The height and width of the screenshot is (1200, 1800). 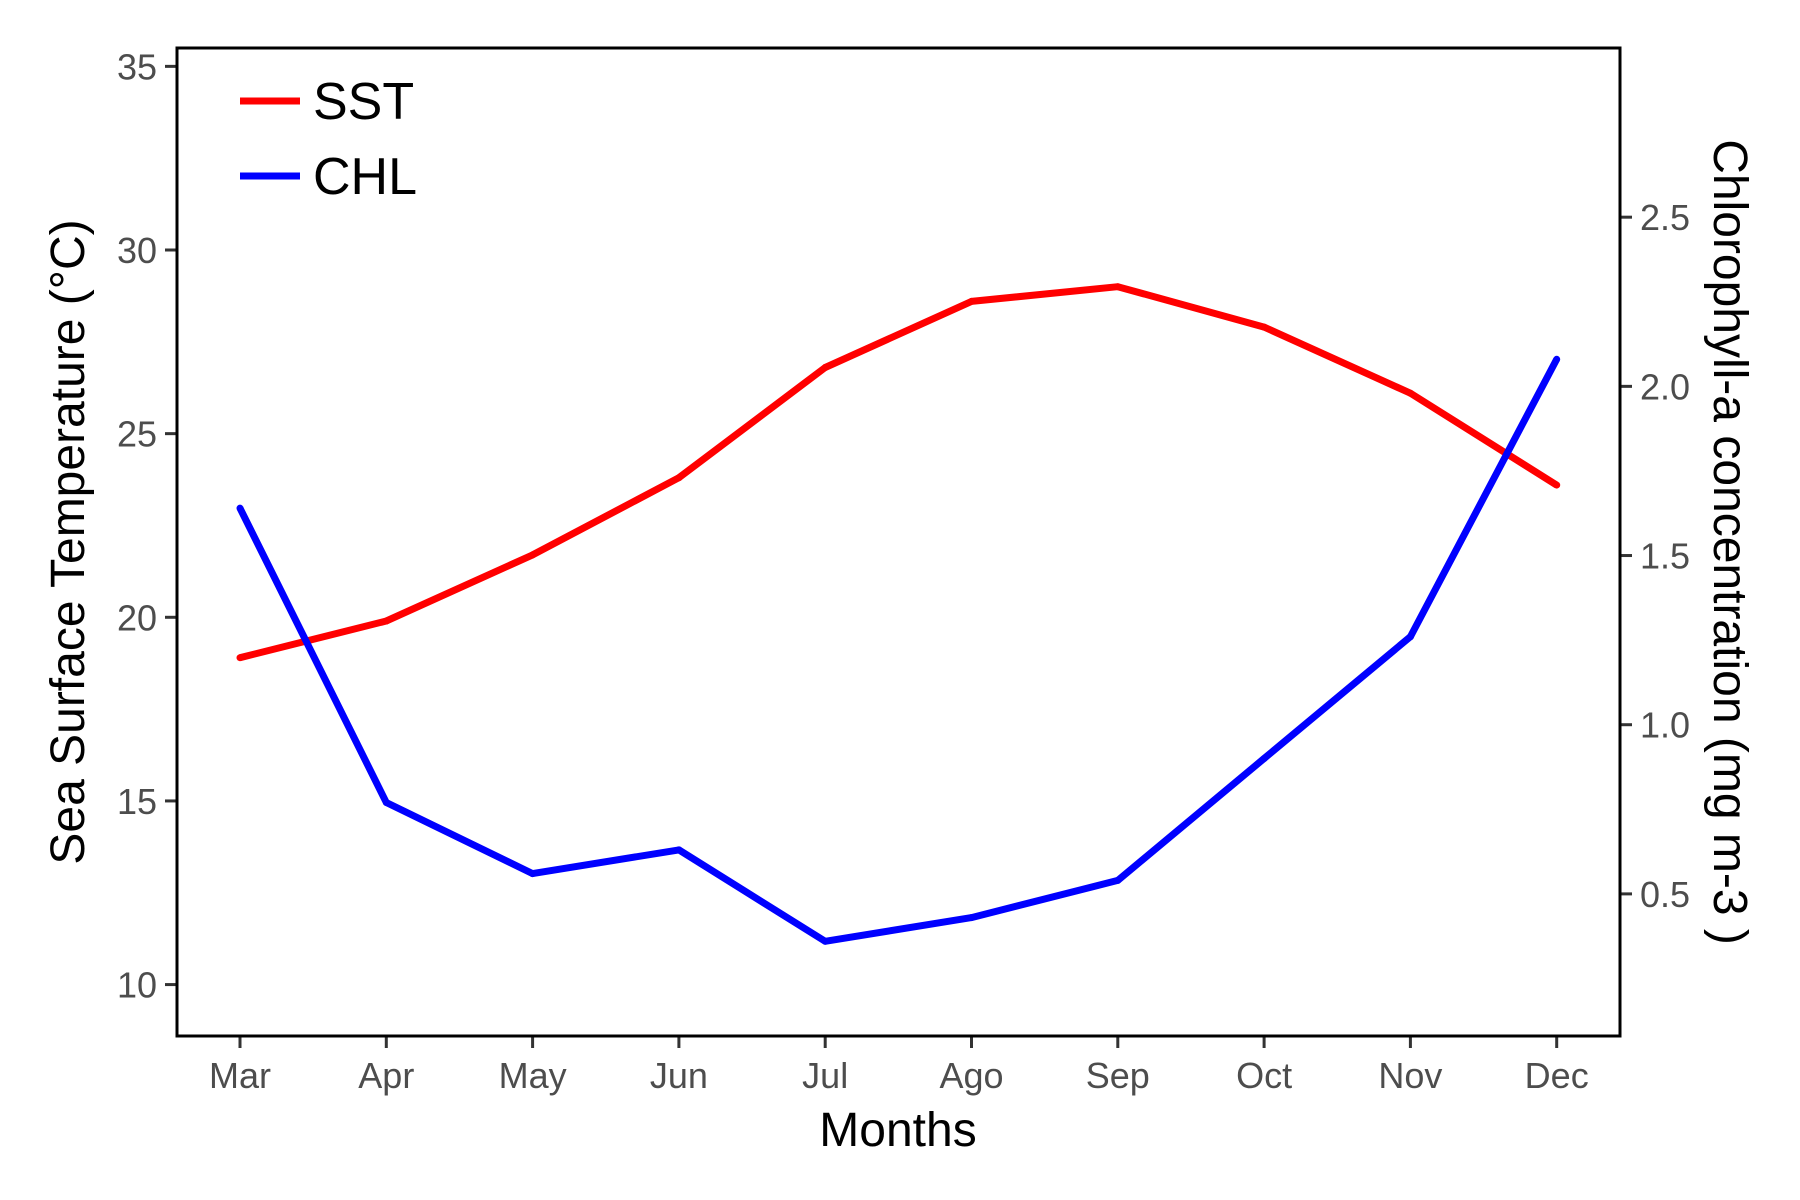 I want to click on y2-tick-label: 1.0, so click(x=1665, y=725).